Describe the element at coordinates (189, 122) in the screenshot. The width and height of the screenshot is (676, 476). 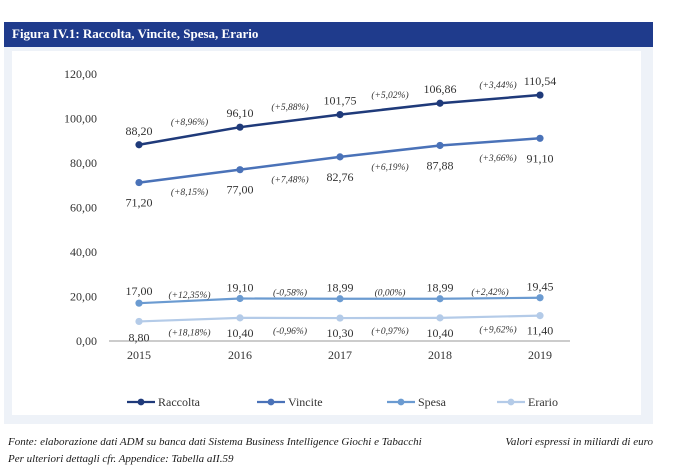
I see `percent-change-label: (+8,96%)` at that location.